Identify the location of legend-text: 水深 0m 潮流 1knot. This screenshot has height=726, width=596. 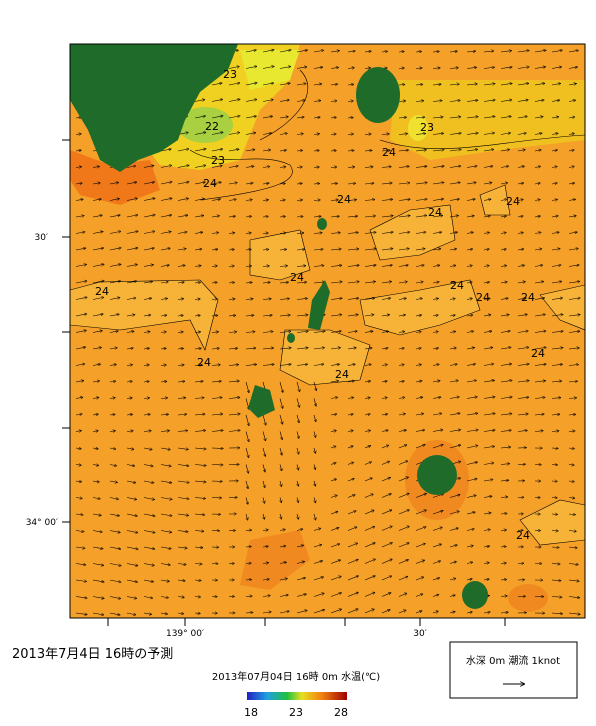
(513, 660).